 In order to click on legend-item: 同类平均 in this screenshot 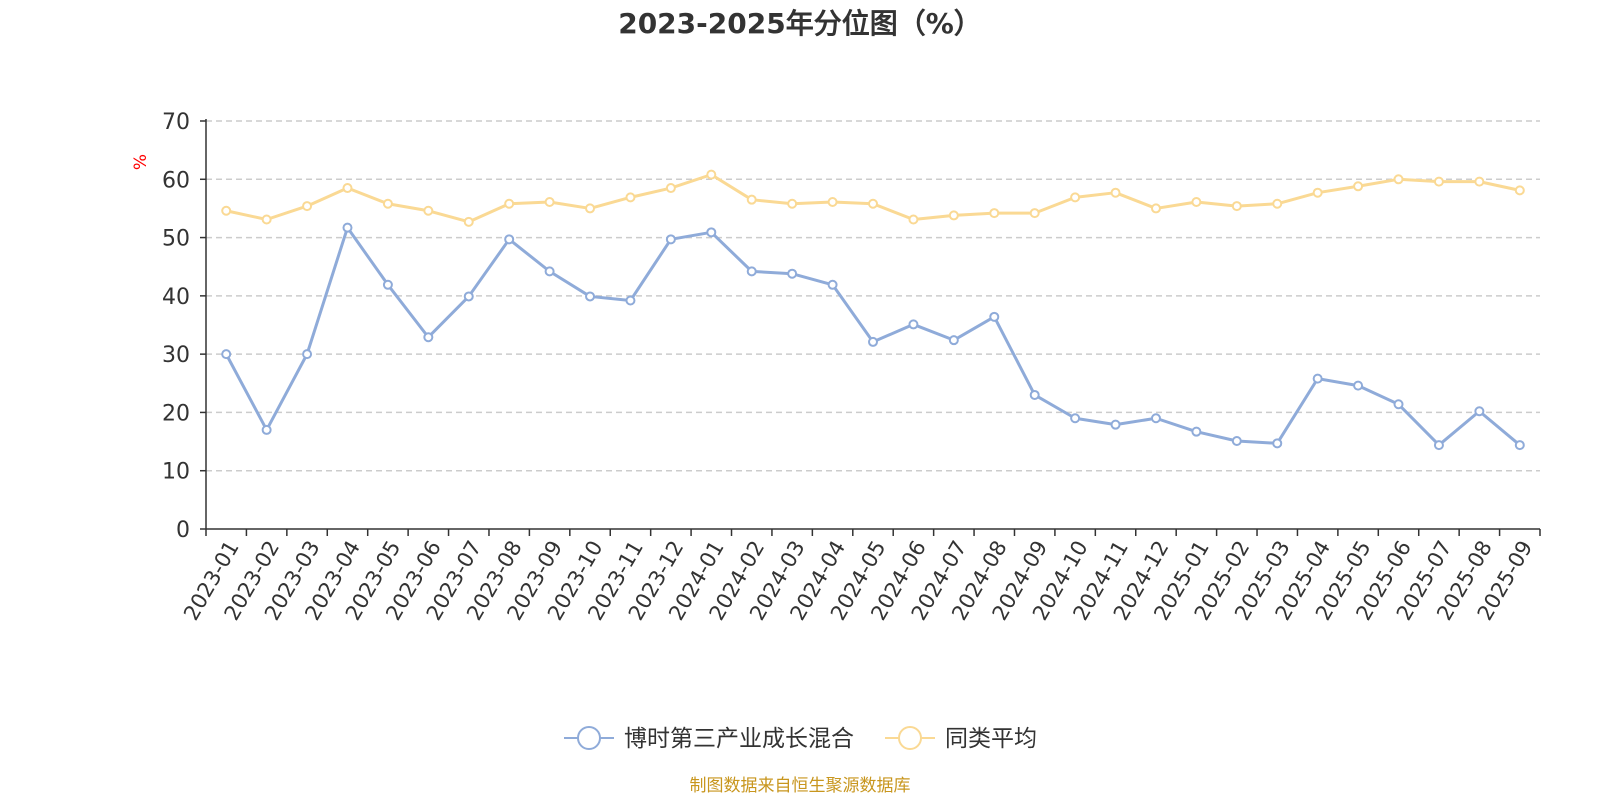, I will do `click(961, 739)`.